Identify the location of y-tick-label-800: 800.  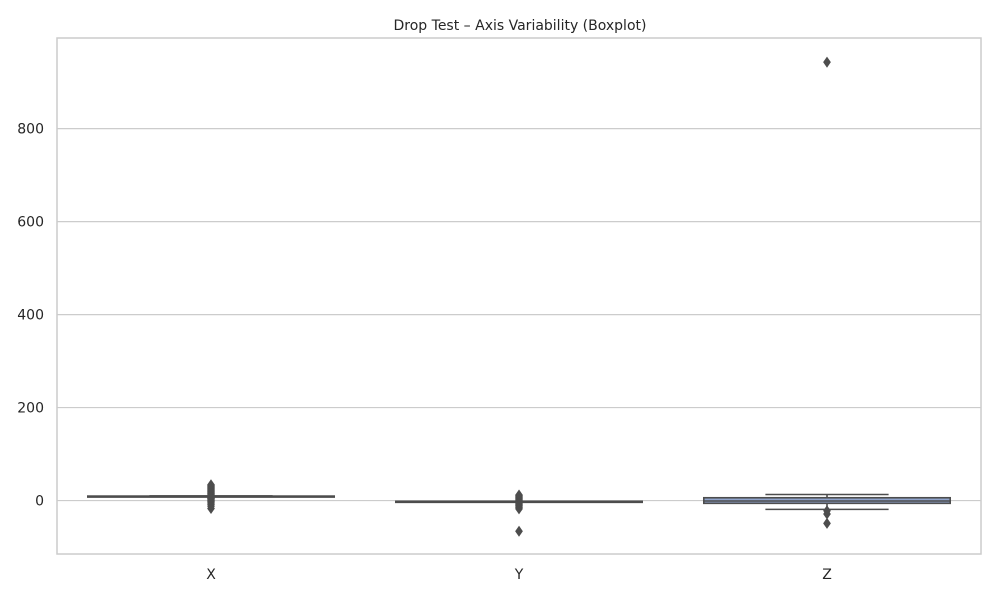
(30, 130).